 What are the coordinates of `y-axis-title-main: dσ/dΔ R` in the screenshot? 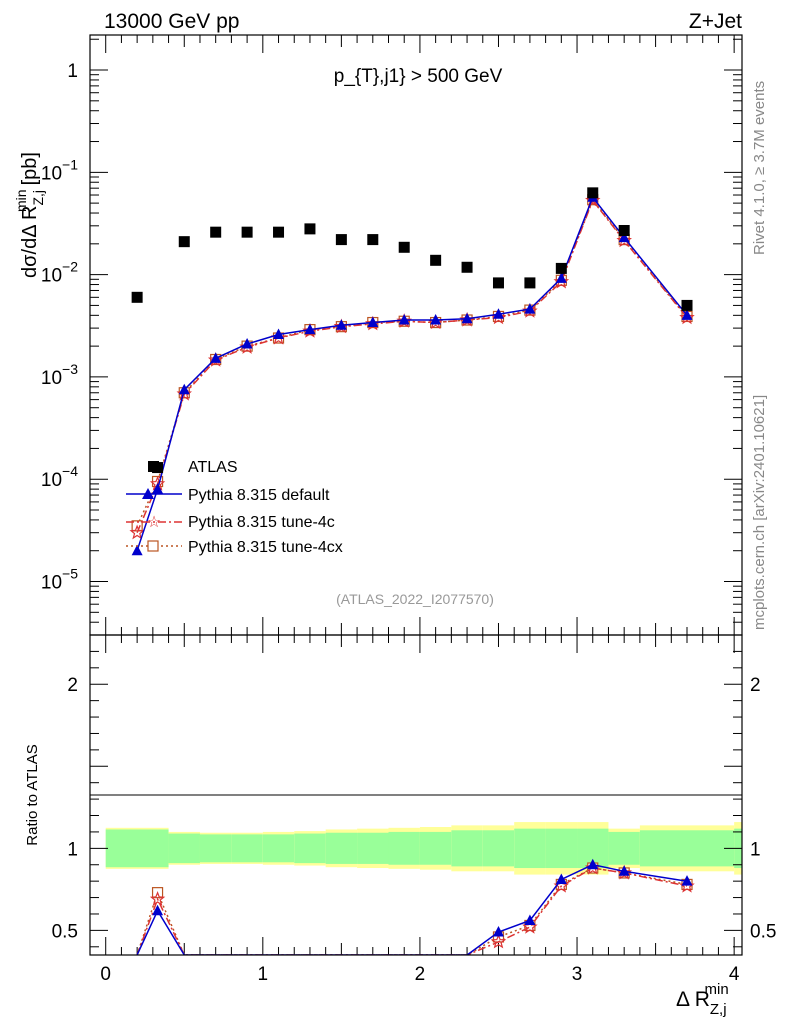 It's located at (30, 242).